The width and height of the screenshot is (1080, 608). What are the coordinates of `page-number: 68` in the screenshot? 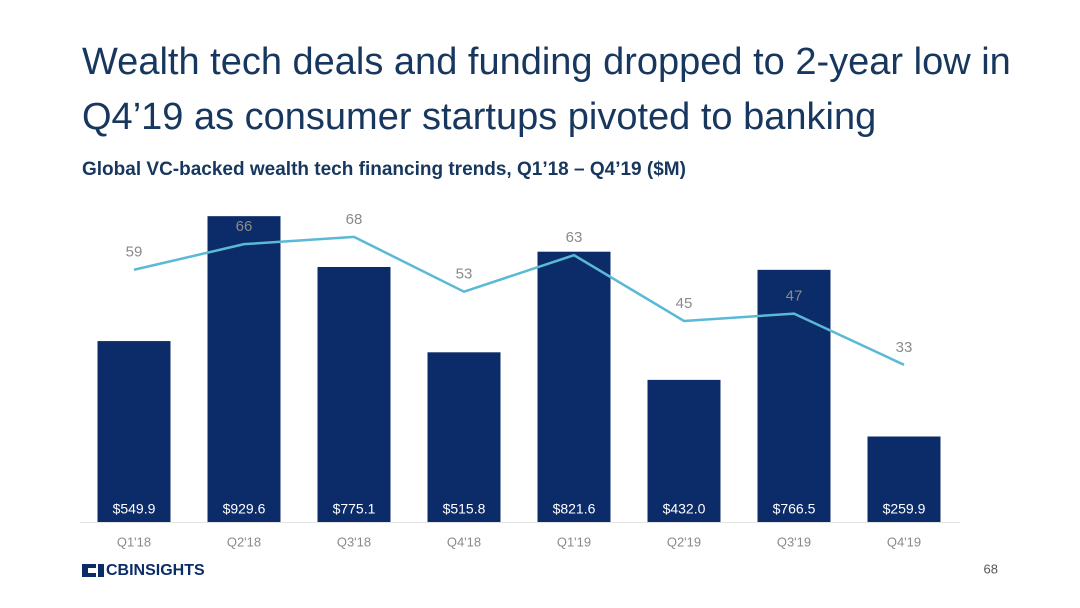 It's located at (991, 568).